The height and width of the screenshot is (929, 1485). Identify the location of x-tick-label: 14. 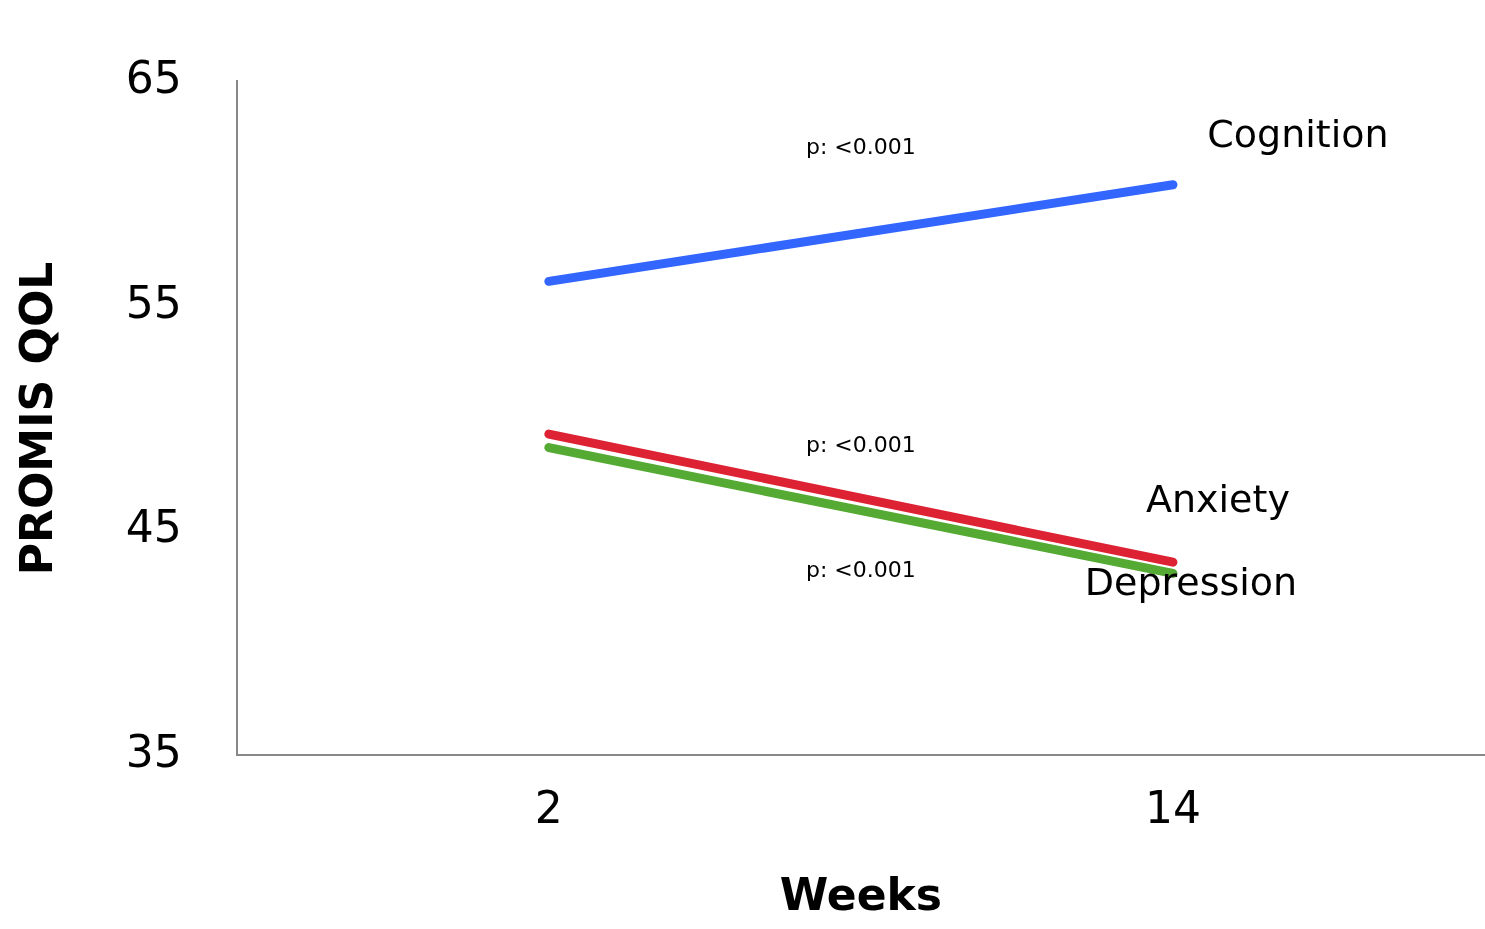
(1172, 808).